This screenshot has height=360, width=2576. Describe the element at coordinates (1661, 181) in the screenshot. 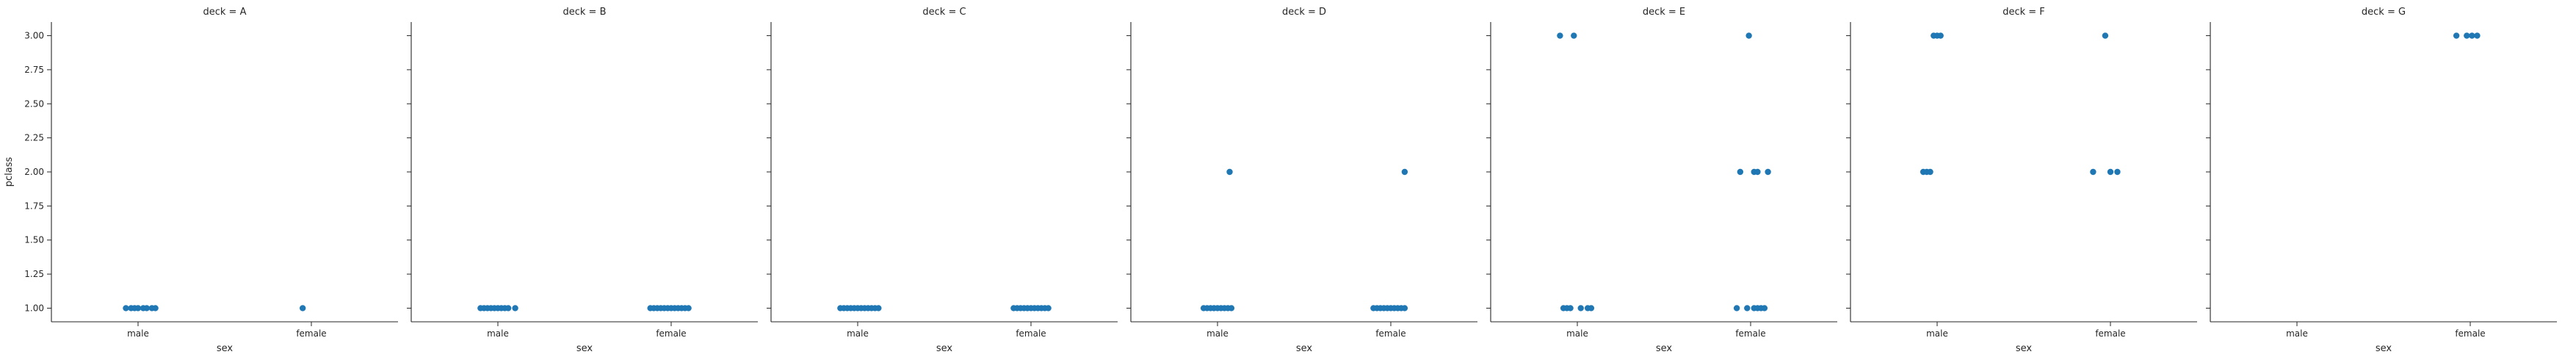

I see `facet-5: deck = E male female sex` at that location.